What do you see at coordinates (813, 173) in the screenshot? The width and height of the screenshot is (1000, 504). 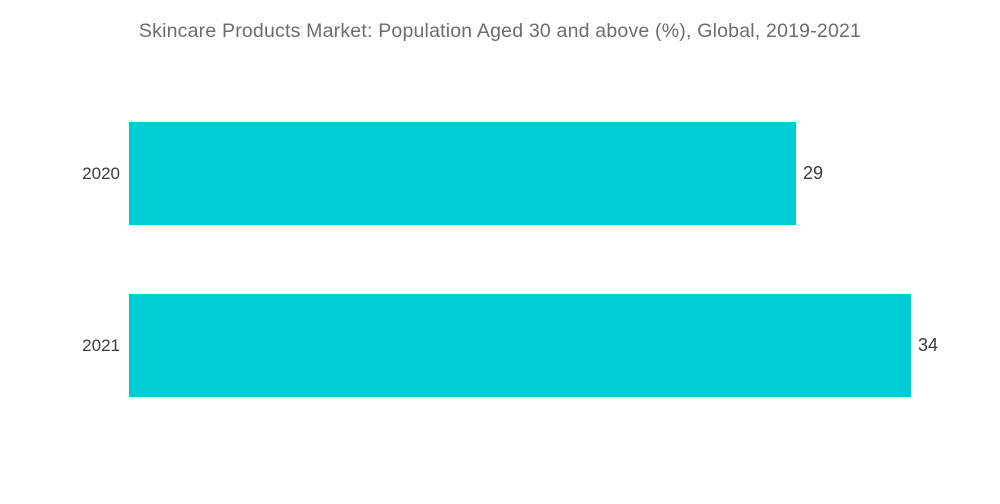 I see `value-label-2020: 29` at bounding box center [813, 173].